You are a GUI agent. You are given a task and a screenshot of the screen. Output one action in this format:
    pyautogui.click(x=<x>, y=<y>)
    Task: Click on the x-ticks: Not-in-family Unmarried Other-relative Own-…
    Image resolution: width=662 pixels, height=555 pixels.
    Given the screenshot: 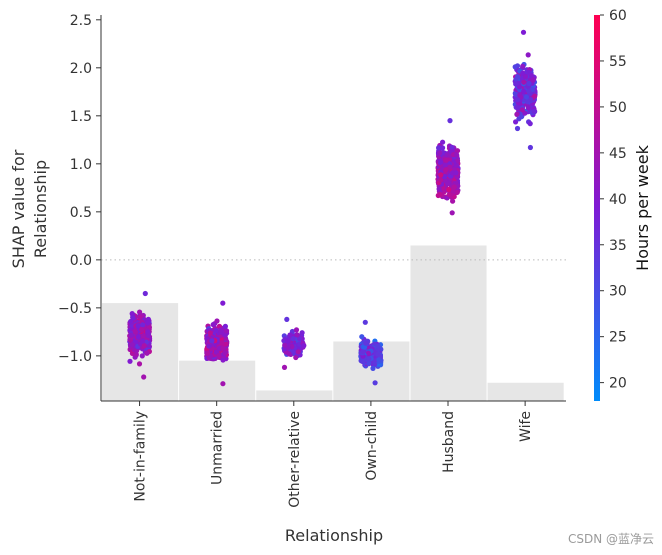 What is the action you would take?
    pyautogui.click(x=333, y=454)
    